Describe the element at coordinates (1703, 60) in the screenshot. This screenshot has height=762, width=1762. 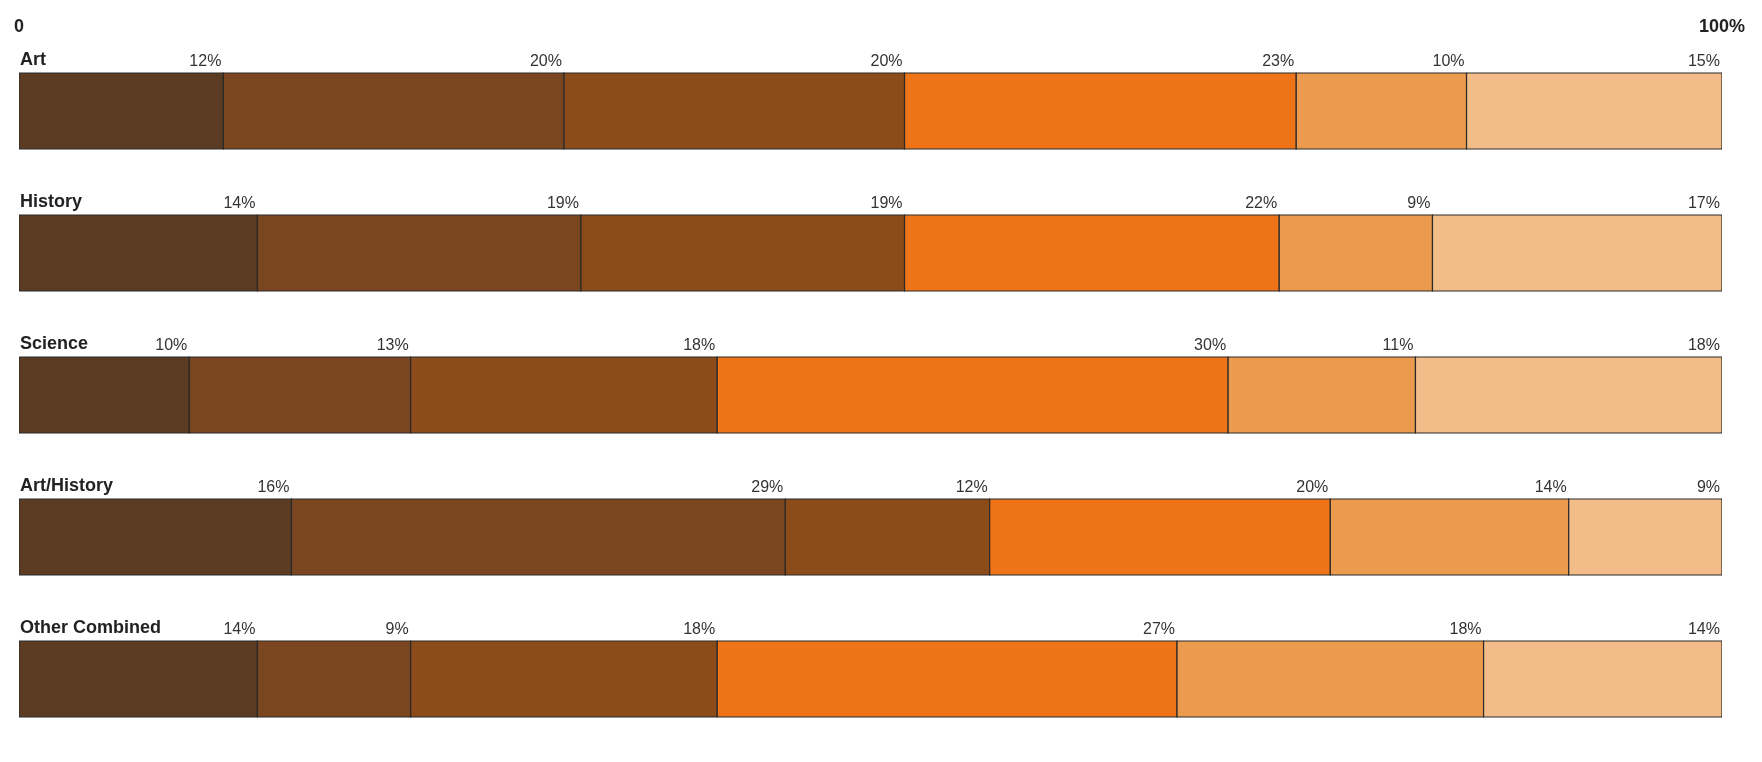
I see `data-label: 15%` at that location.